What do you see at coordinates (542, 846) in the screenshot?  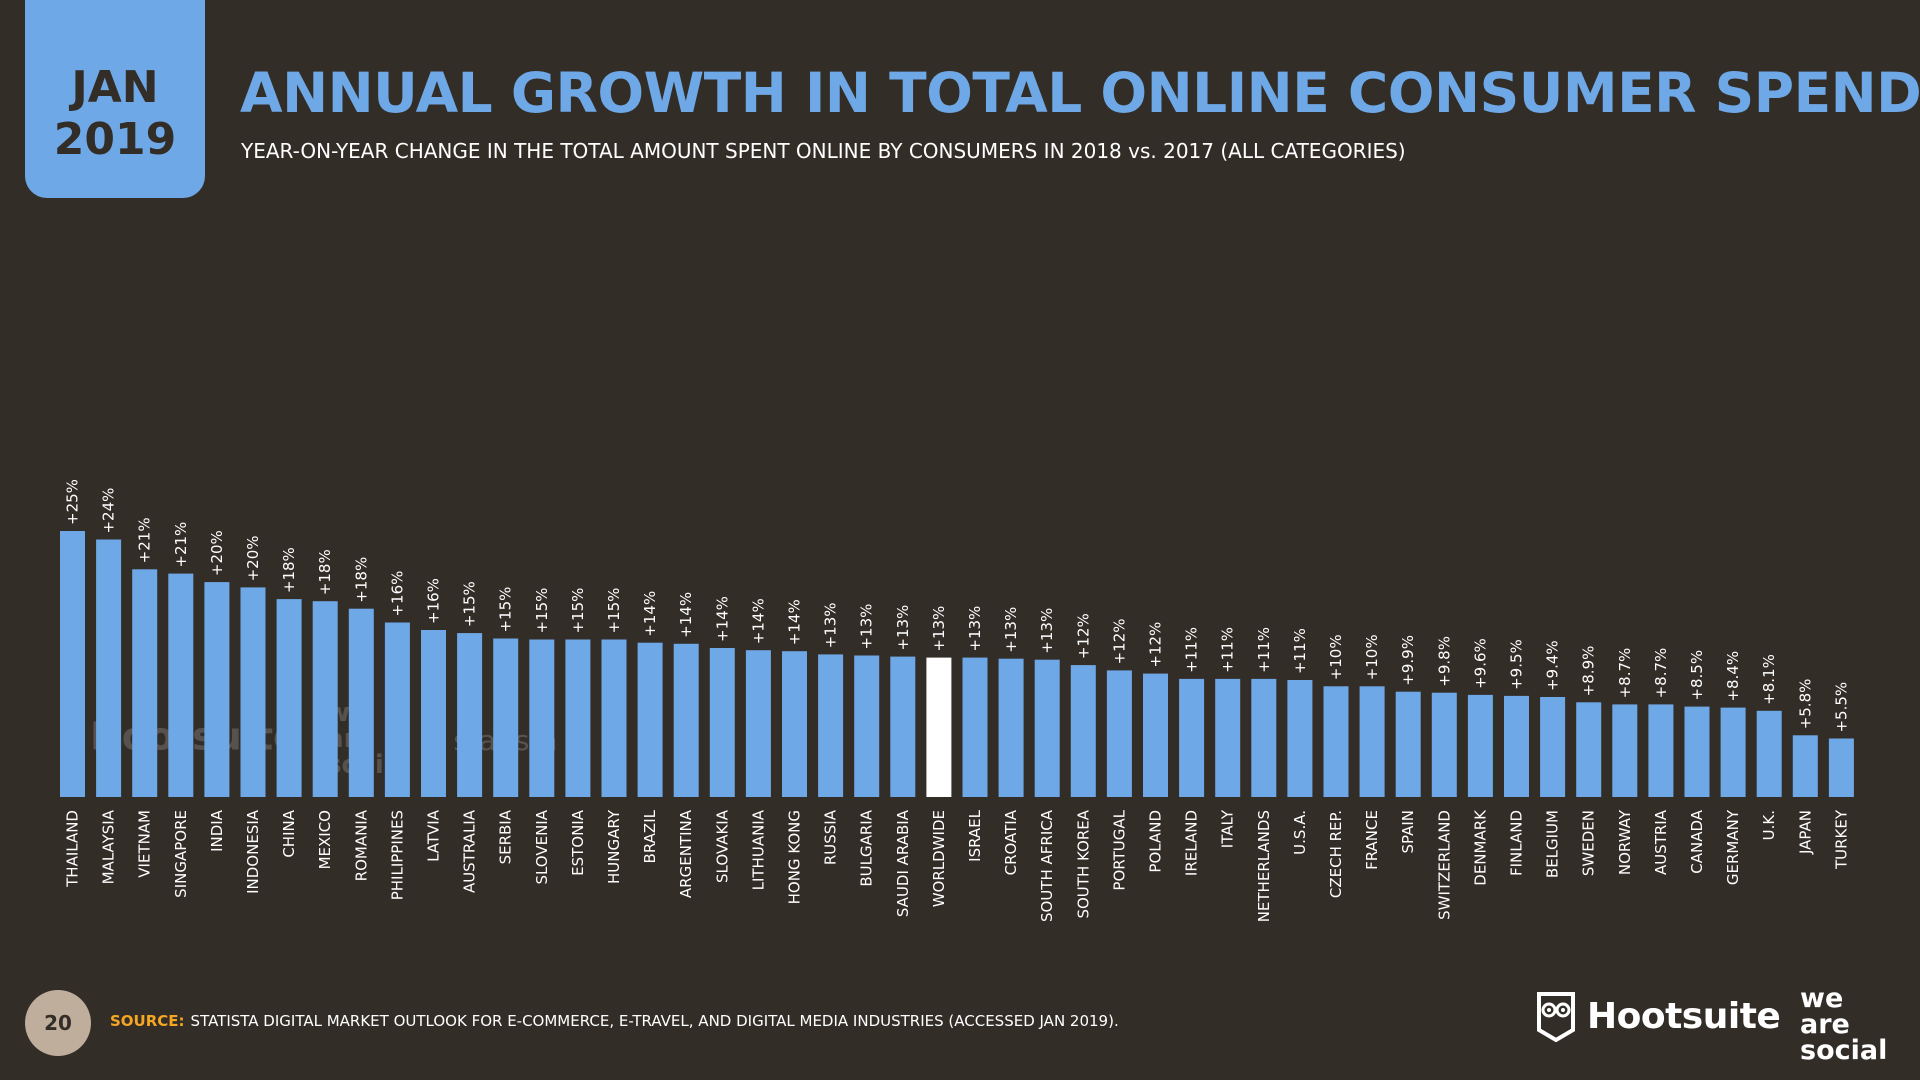 I see `category-label: SLOVENIA` at bounding box center [542, 846].